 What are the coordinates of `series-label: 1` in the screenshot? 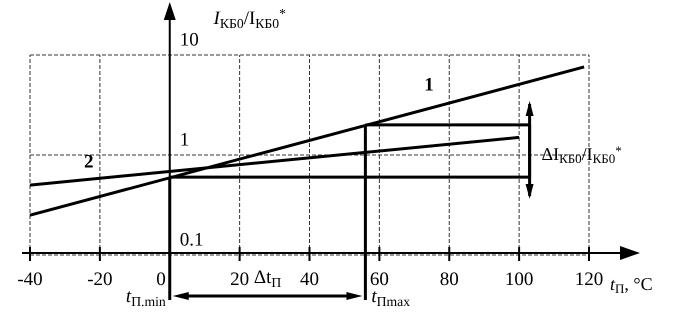 It's located at (429, 85).